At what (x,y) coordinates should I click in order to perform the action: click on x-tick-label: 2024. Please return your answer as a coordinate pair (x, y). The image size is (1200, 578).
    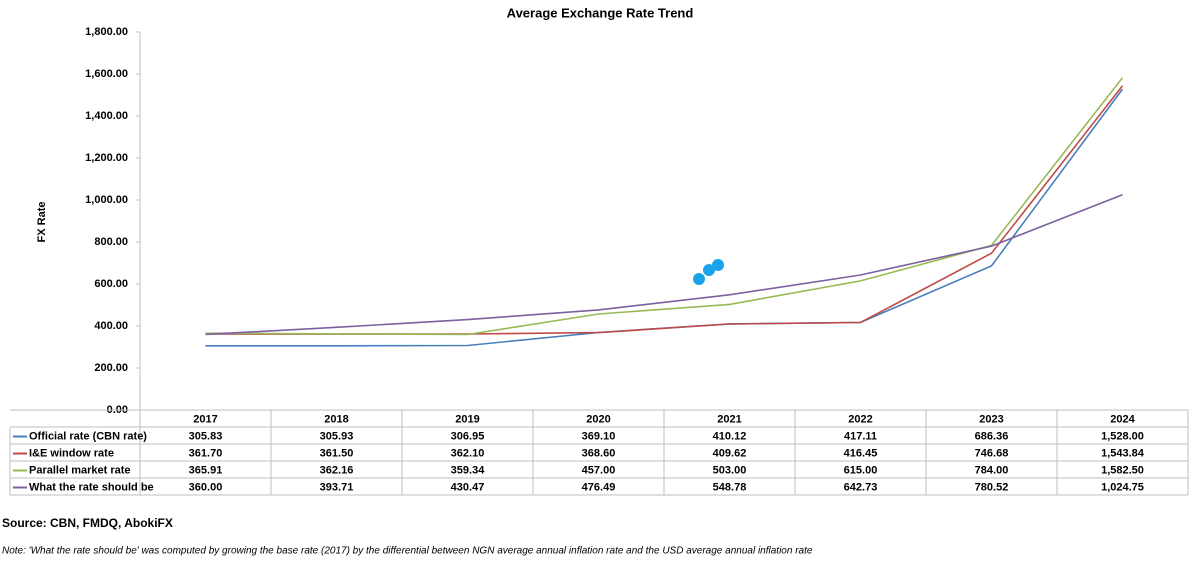
    Looking at the image, I should click on (1122, 419).